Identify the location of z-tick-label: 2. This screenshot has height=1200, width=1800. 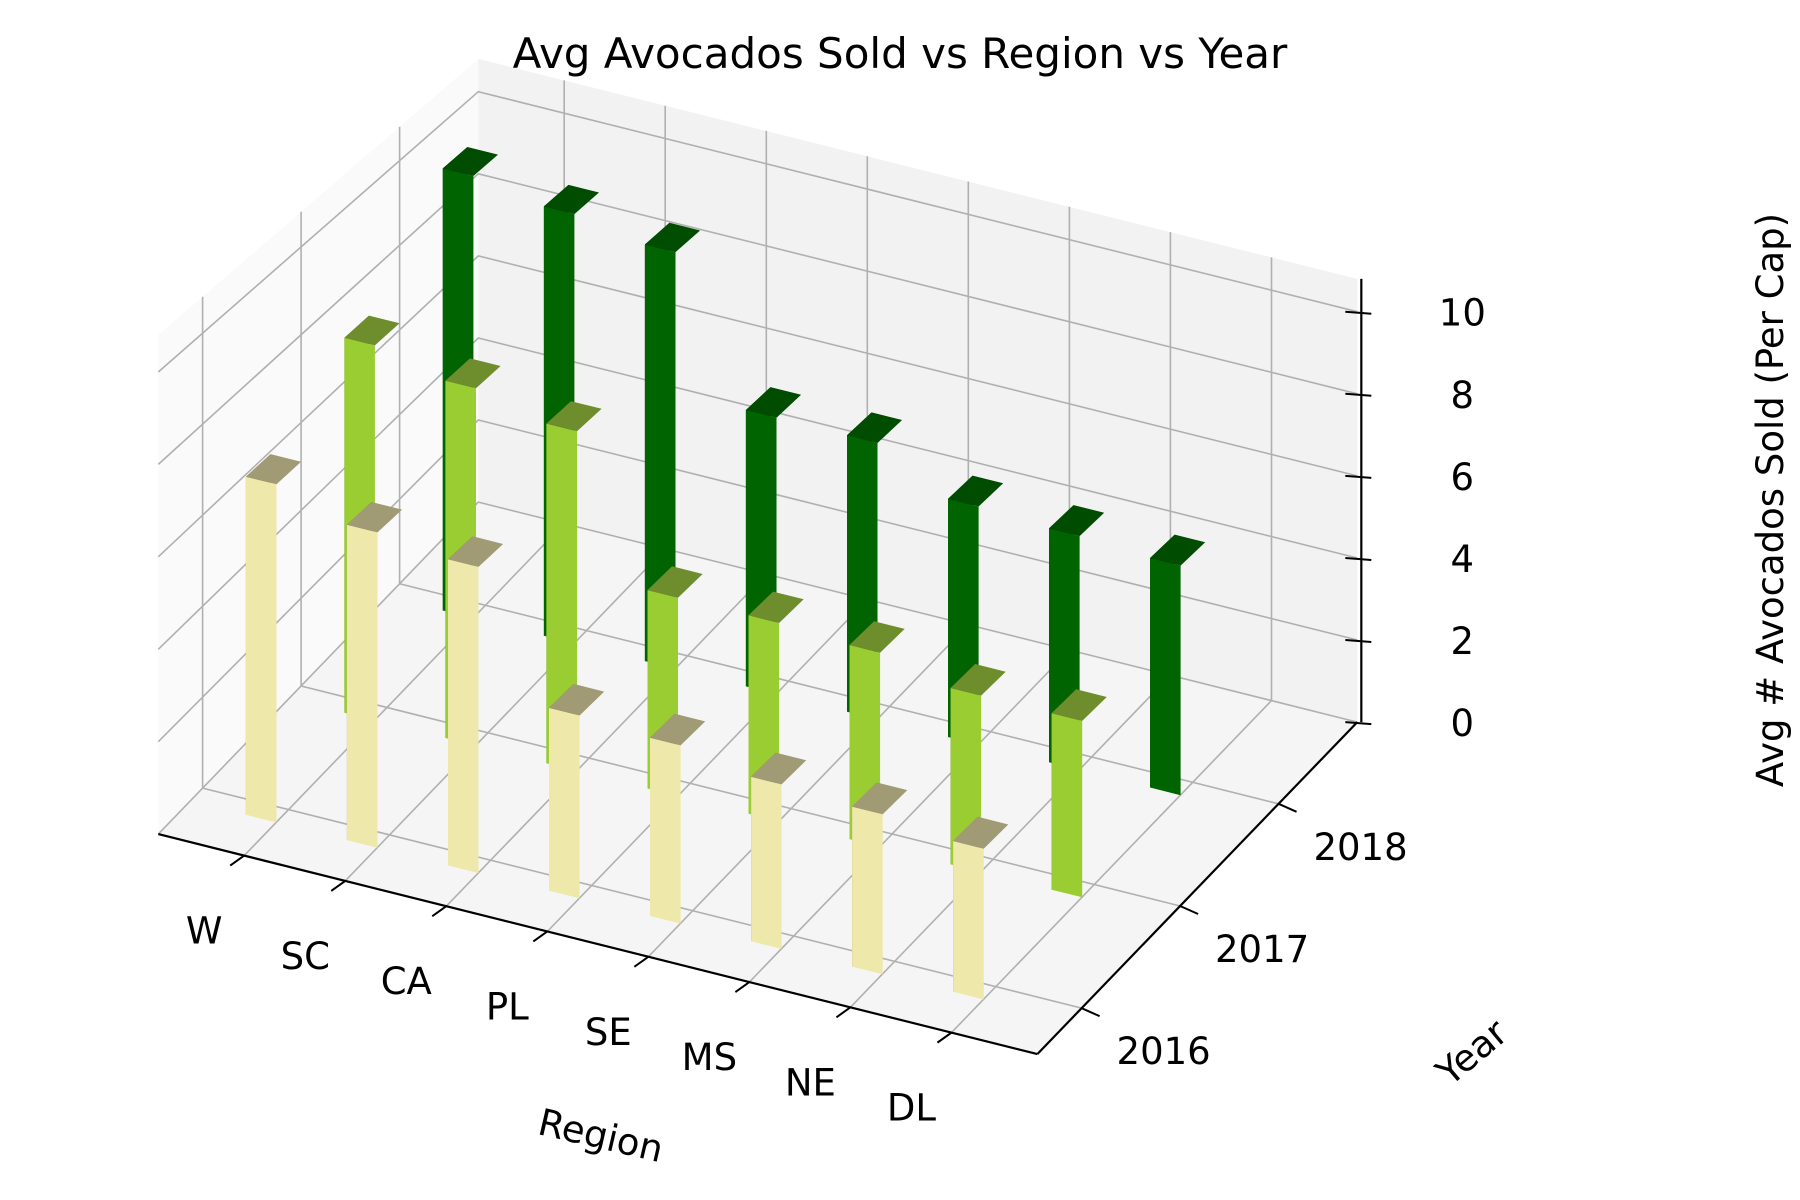
(1463, 641).